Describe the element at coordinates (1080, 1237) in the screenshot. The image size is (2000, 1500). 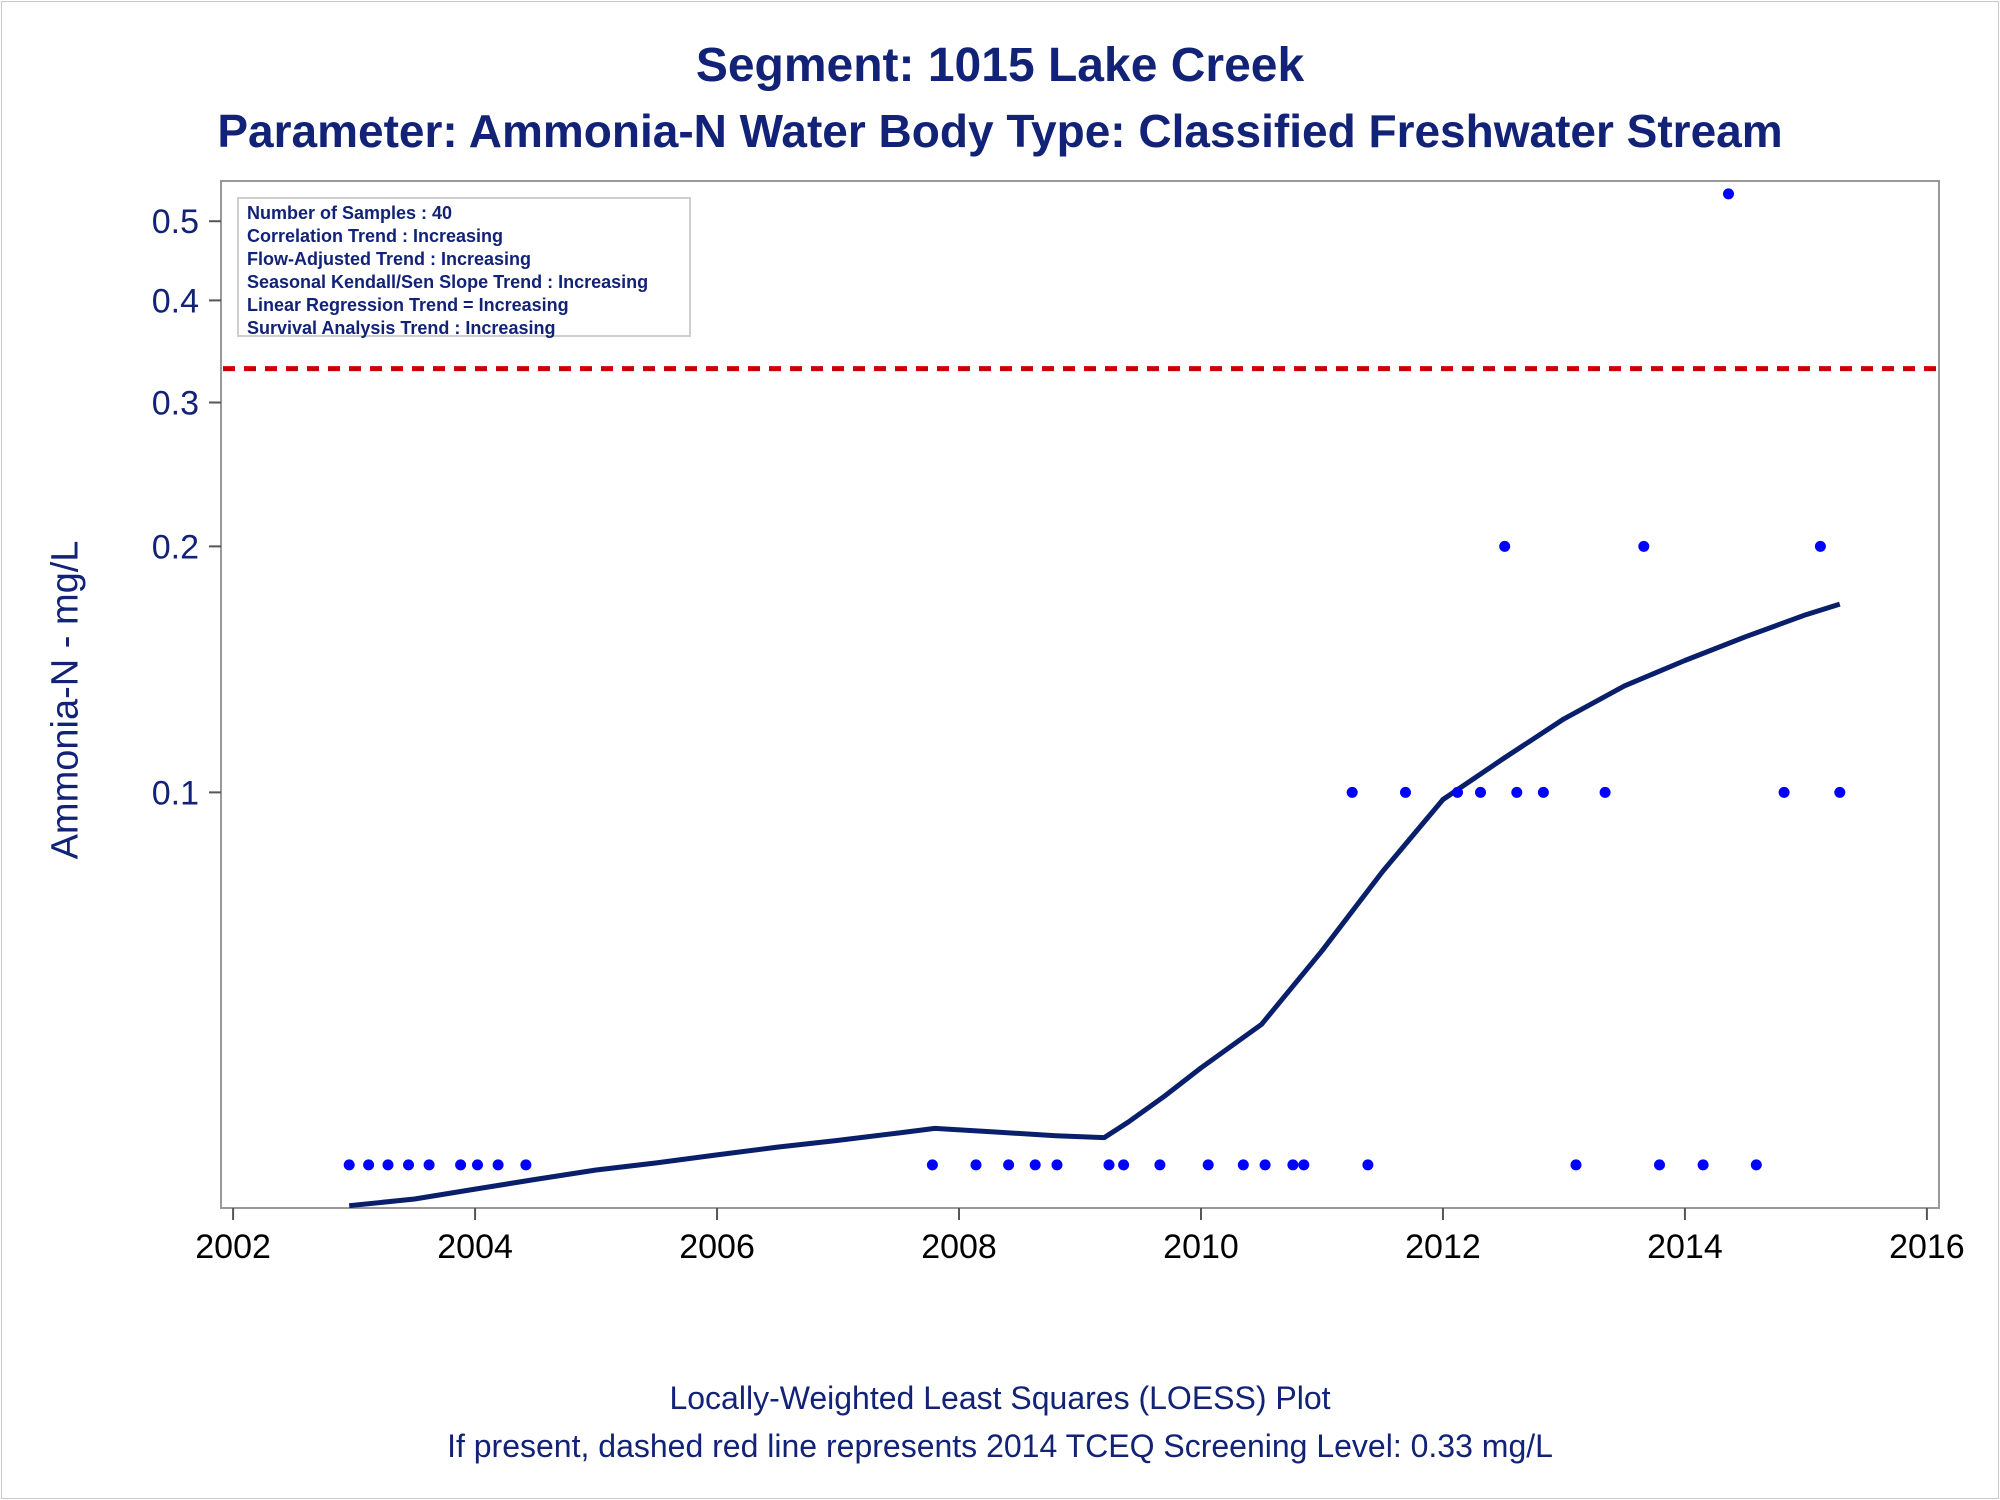
I see `x-axis: 2002 2004 2006 2008 2010 2012 2014 2016` at that location.